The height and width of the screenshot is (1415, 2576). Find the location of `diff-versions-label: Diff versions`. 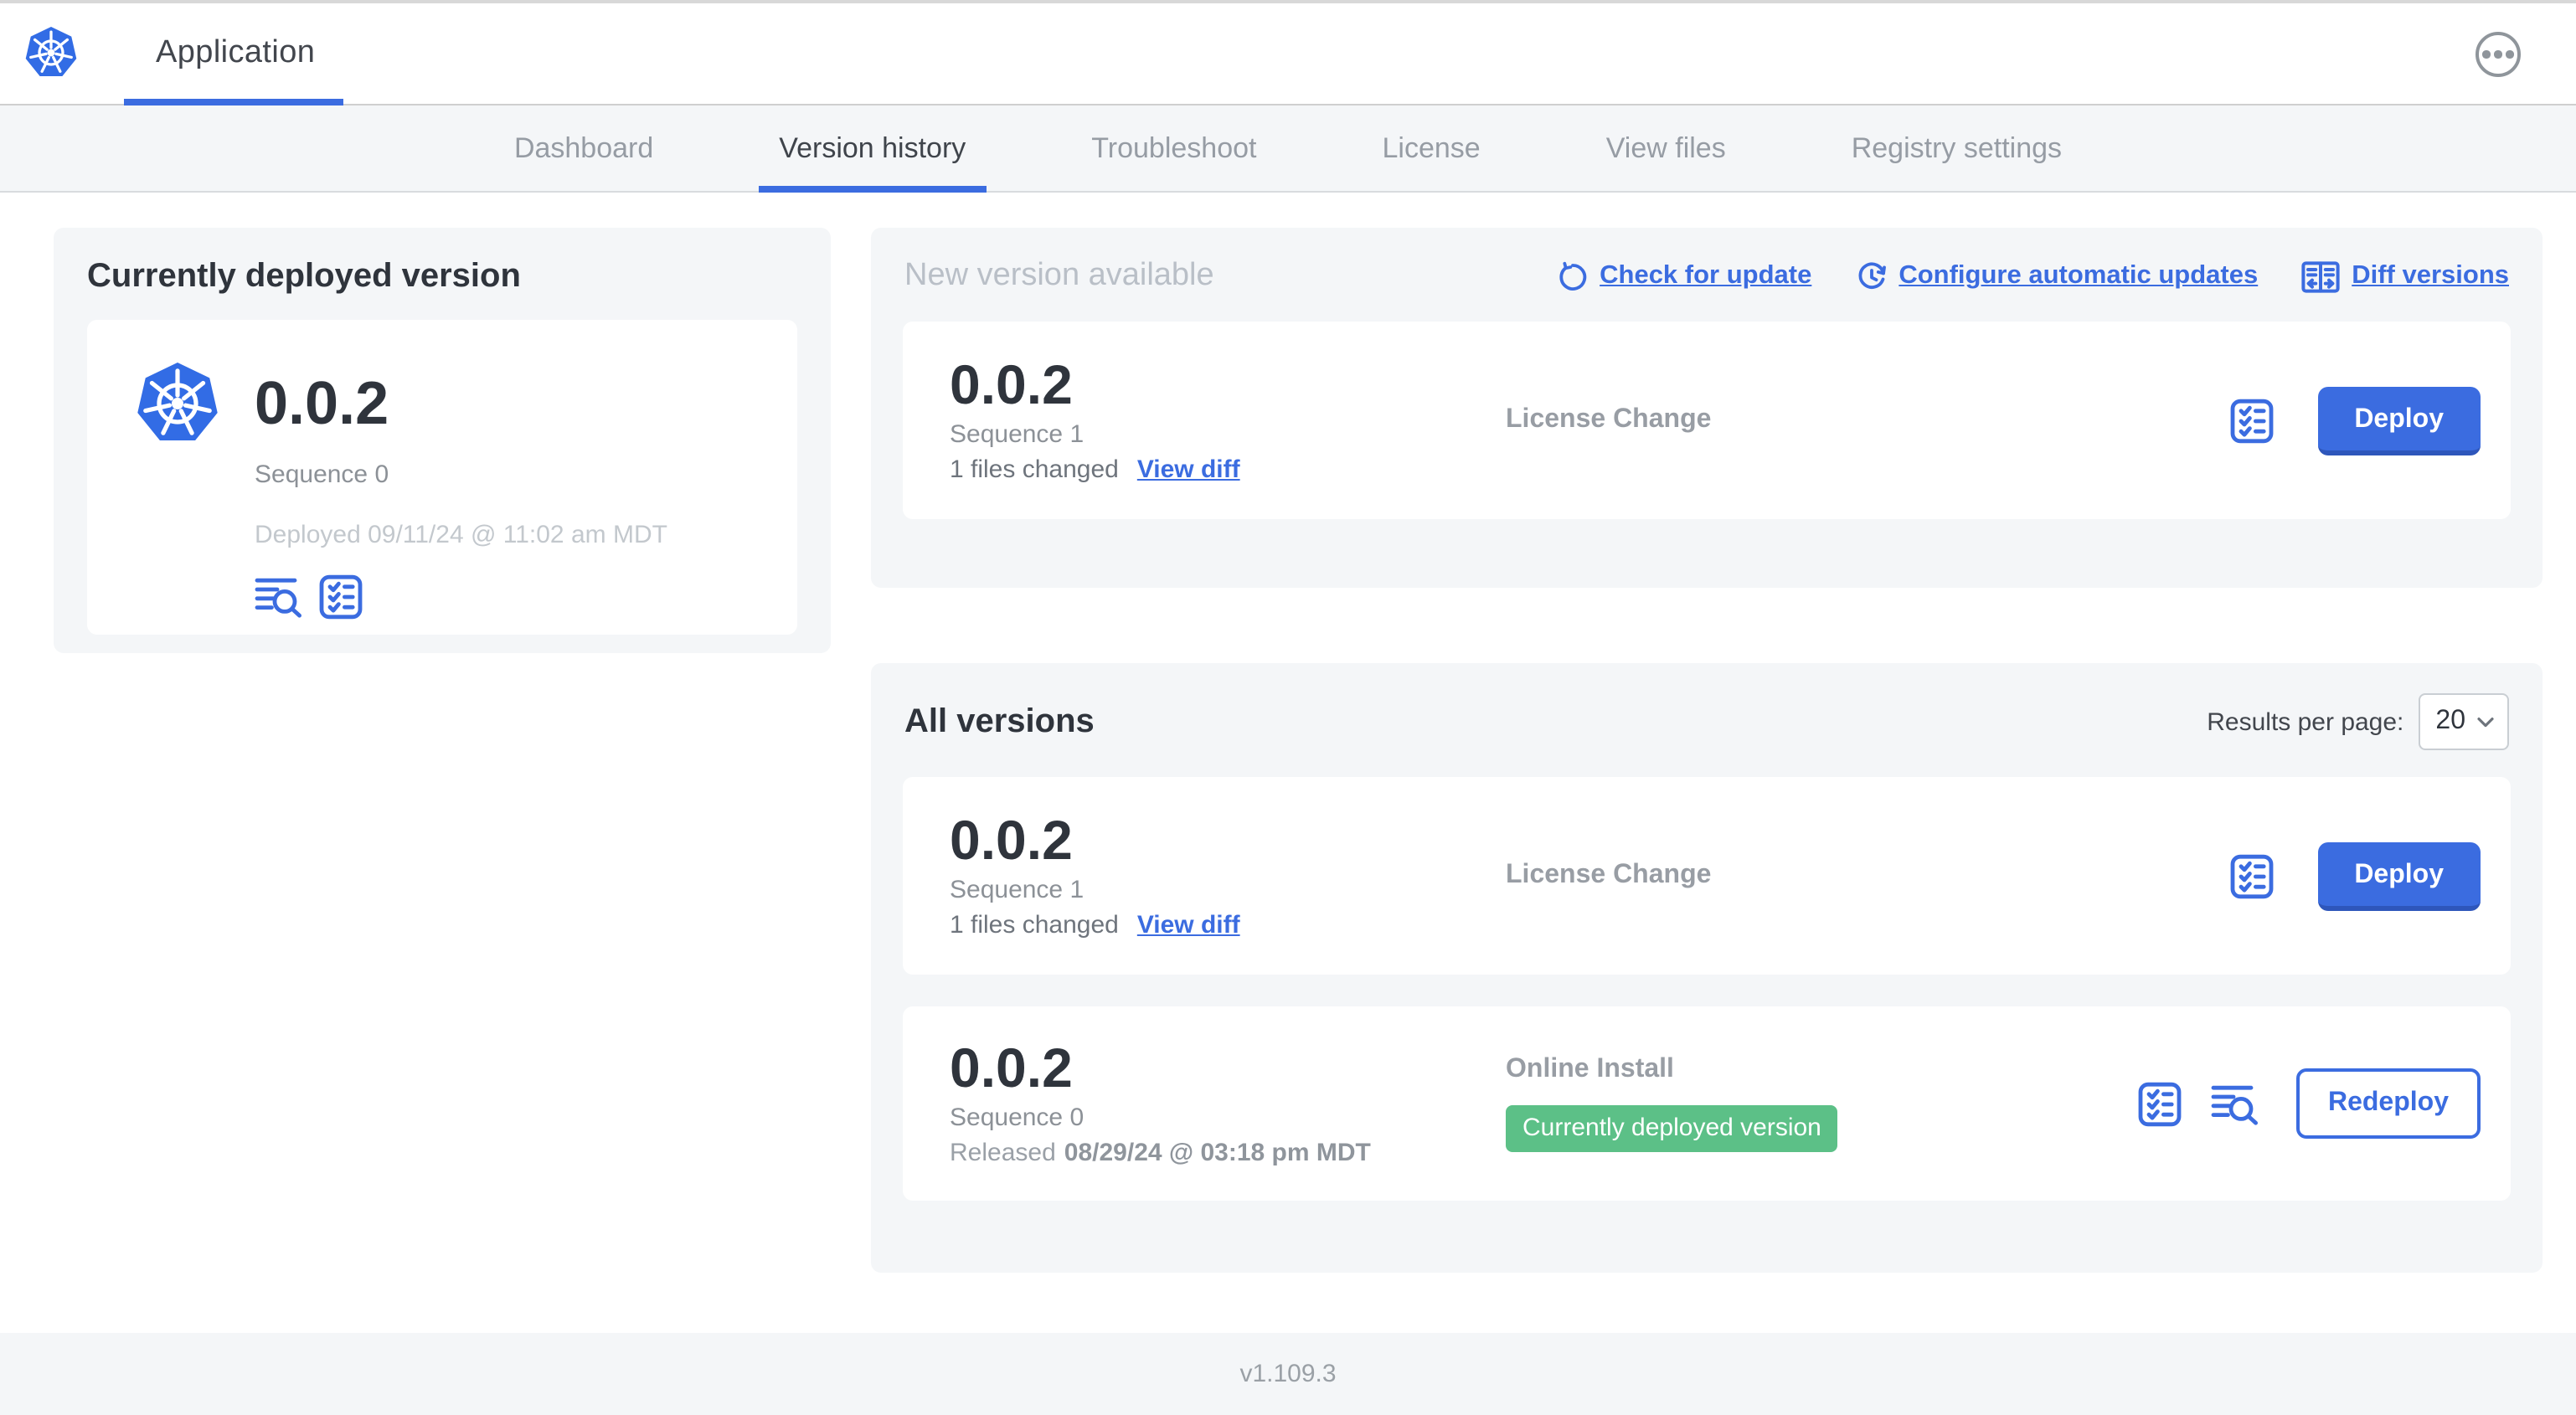

diff-versions-label: Diff versions is located at coordinates (2430, 275).